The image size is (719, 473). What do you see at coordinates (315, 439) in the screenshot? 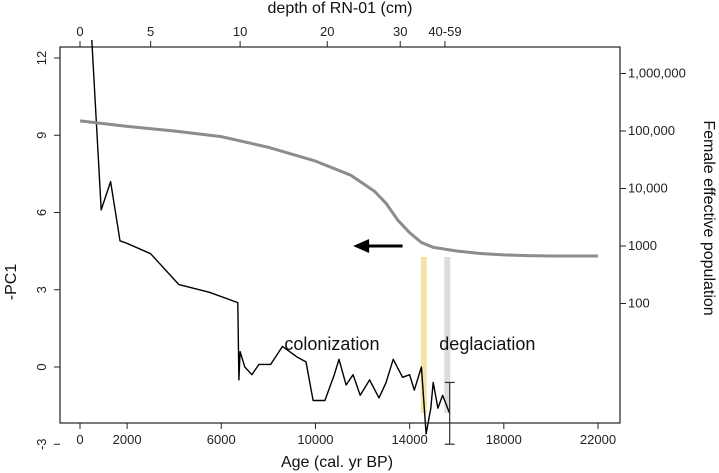
I see `x-tick-label-3: 10000` at bounding box center [315, 439].